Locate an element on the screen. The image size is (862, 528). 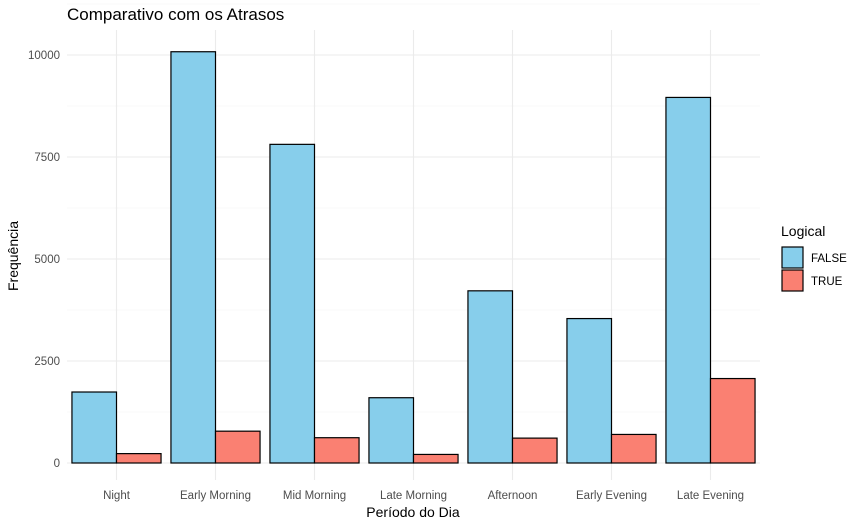
x-tick-label: Early Morning is located at coordinates (215, 496).